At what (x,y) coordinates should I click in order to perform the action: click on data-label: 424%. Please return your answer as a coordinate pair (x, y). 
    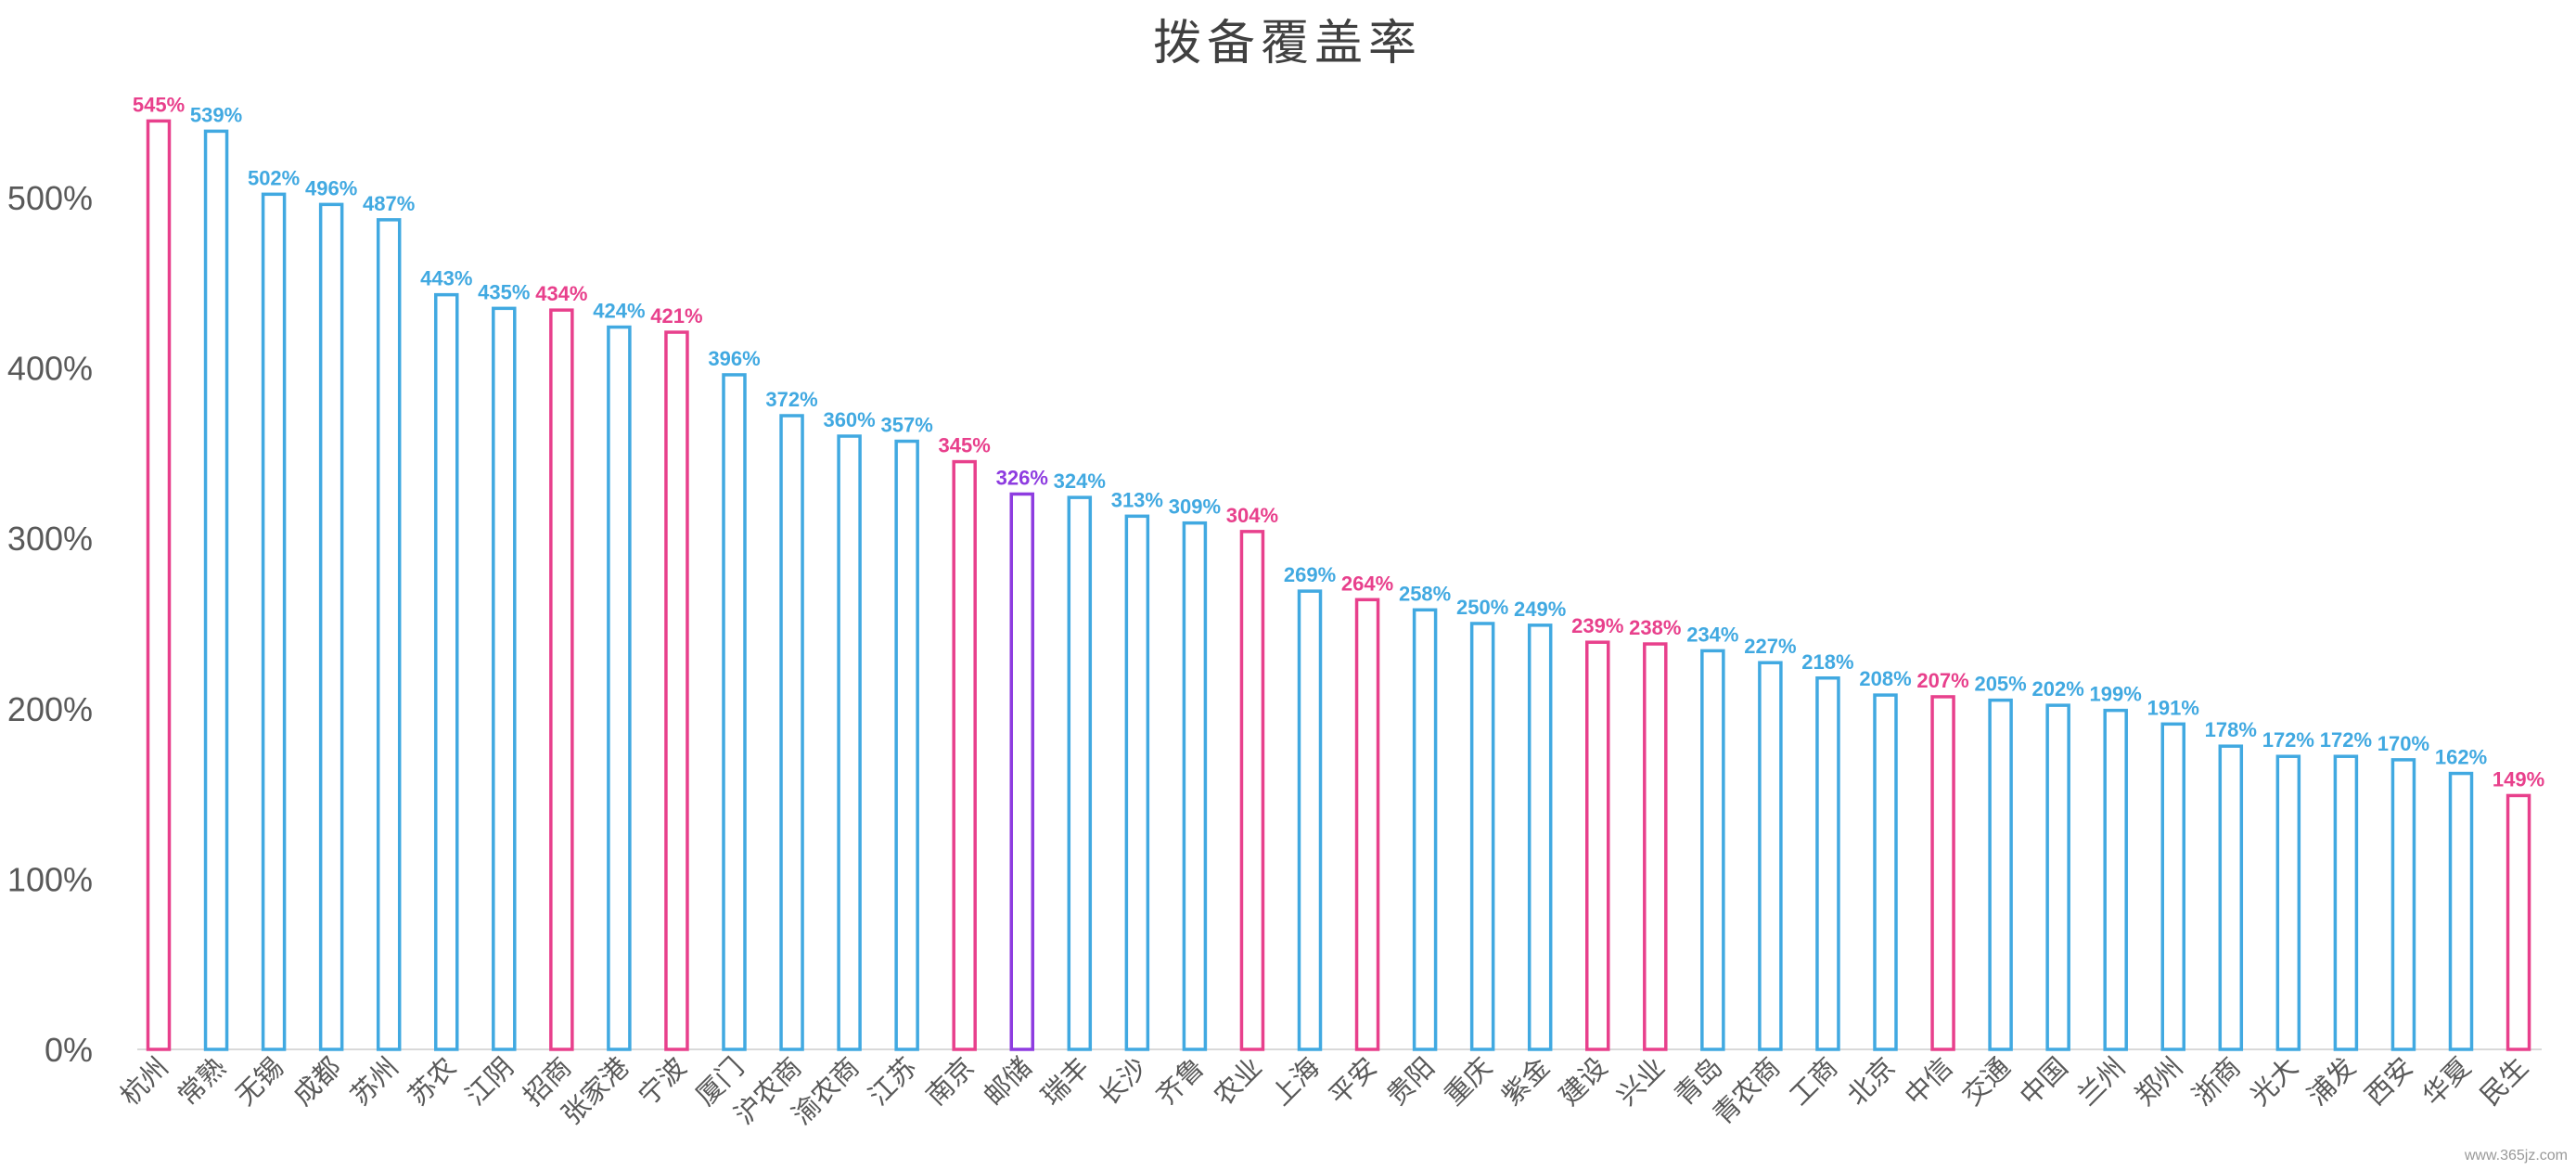
    Looking at the image, I should click on (619, 311).